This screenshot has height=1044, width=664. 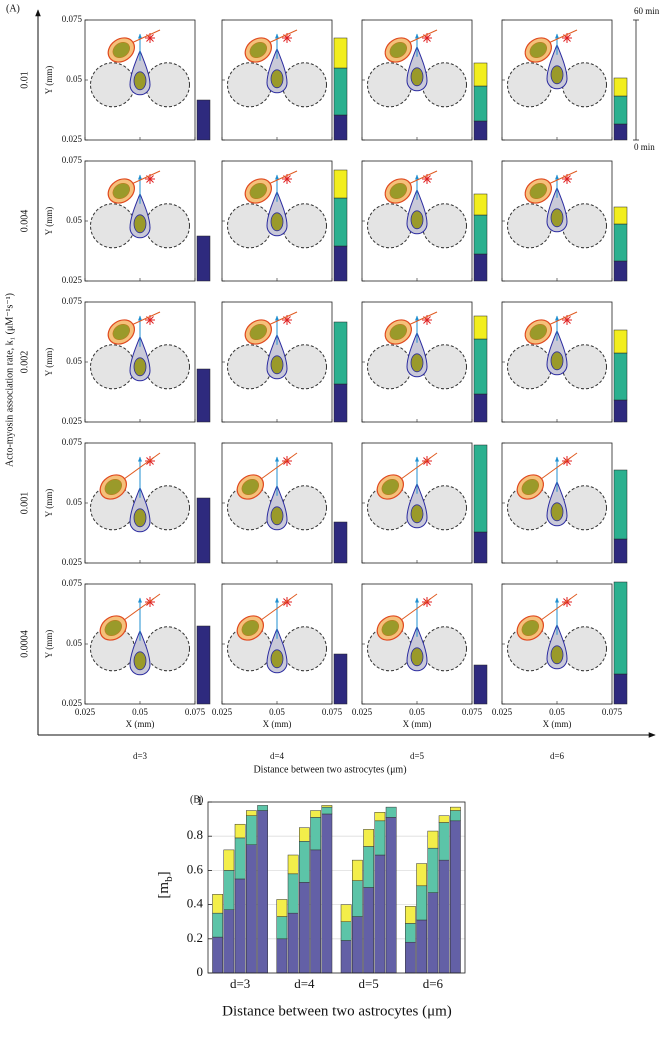 I want to click on panel-x-label: X (mm), so click(x=277, y=724).